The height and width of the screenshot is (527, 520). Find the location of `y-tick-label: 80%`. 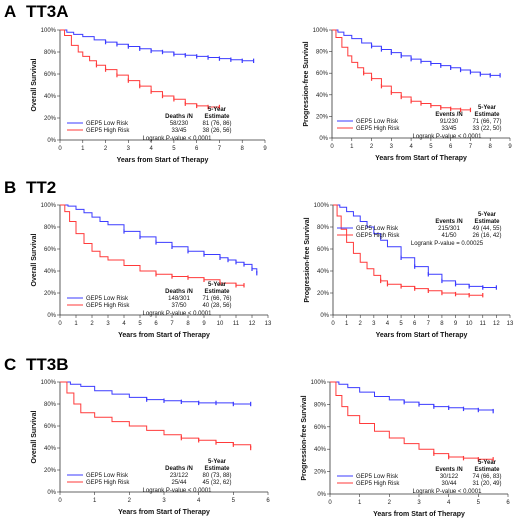

y-tick-label: 80% is located at coordinates (50, 228).